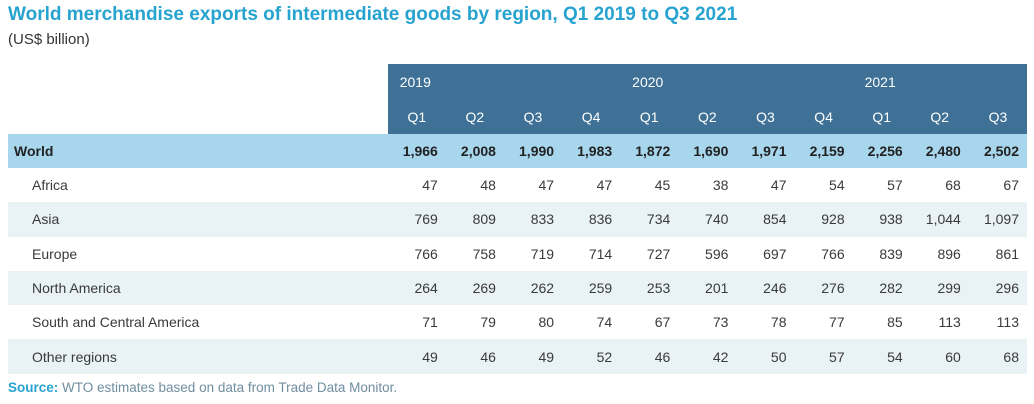  I want to click on table-cell: 78, so click(778, 322).